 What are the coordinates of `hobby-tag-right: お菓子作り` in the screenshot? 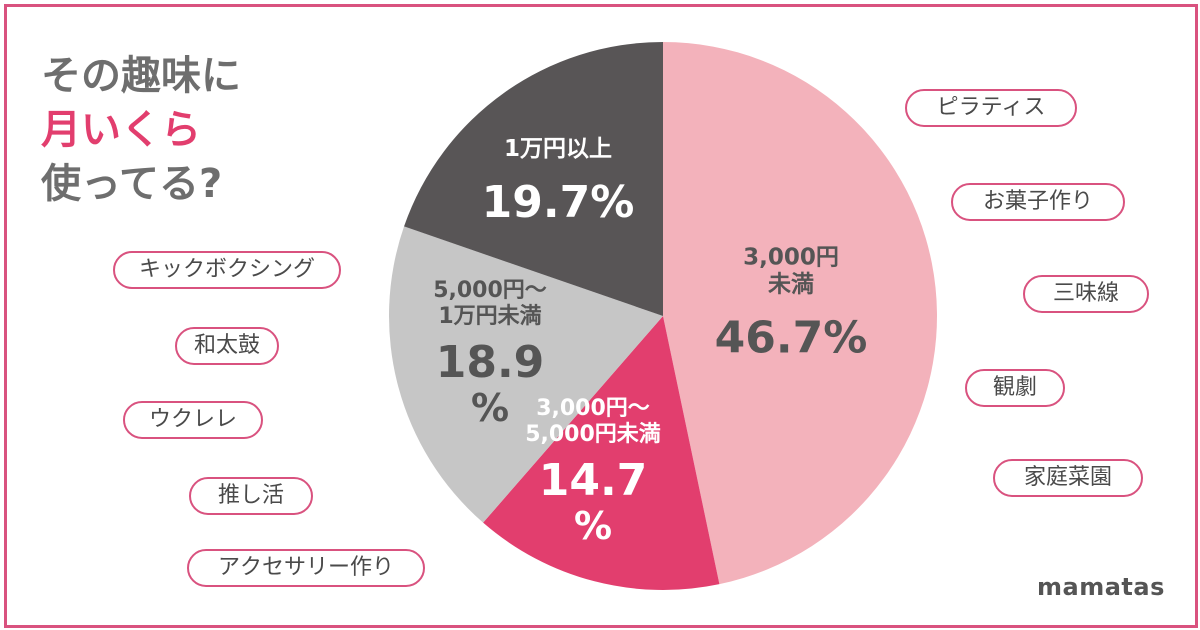 It's located at (1038, 202).